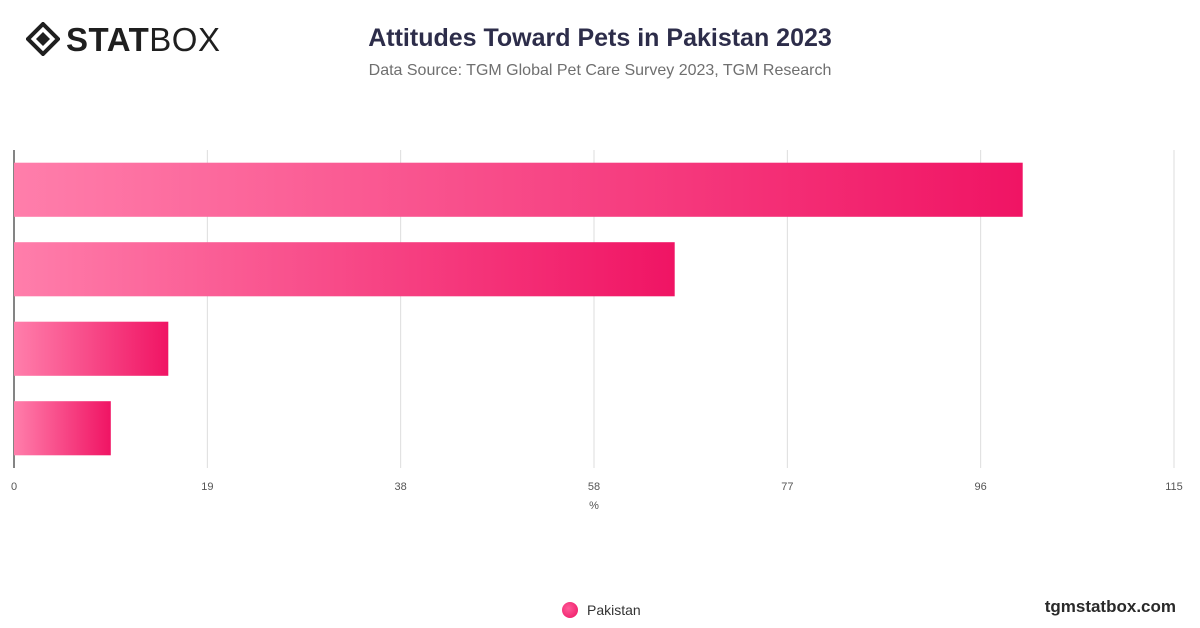 This screenshot has height=628, width=1200. Describe the element at coordinates (1110, 606) in the screenshot. I see `website-credit: tgmstatbox.com` at that location.